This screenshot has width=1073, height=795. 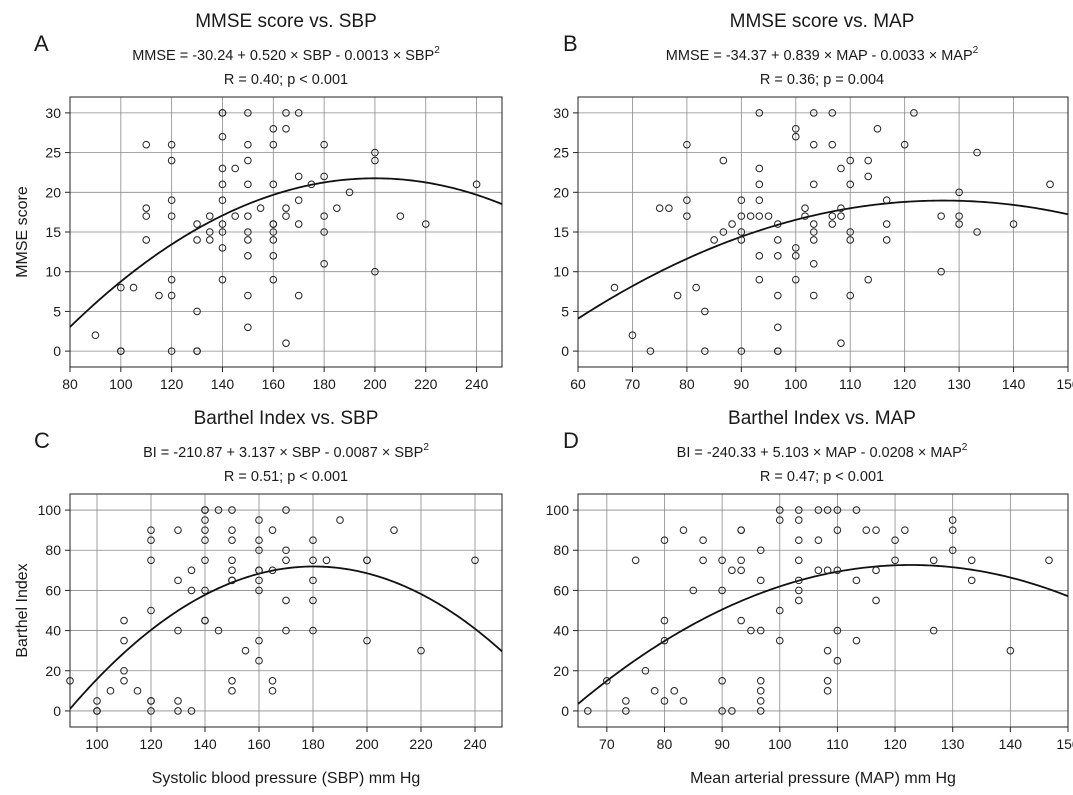 I want to click on x-tick-label: 160, so click(x=259, y=744).